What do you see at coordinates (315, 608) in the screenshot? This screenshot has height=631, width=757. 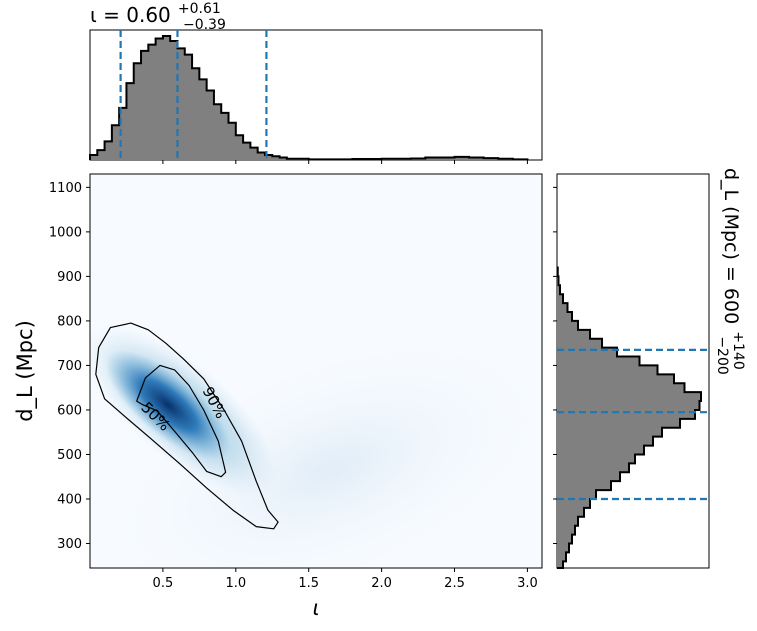 I see `x-axis-label: ι` at bounding box center [315, 608].